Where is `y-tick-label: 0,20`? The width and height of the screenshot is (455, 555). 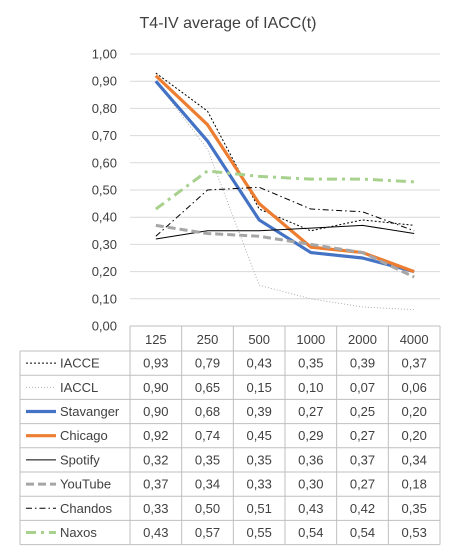 y-tick-label: 0,20 is located at coordinates (104, 271).